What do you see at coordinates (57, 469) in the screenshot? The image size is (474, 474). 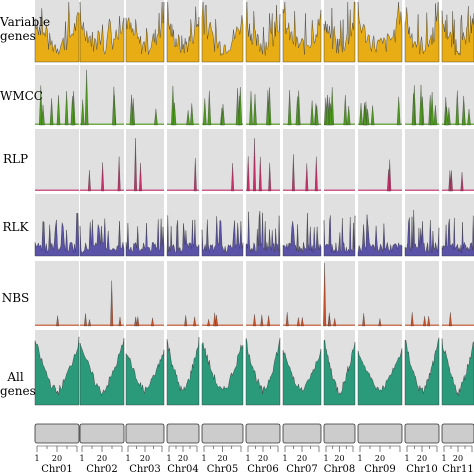 I see `chromosome-label: Chr01` at bounding box center [57, 469].